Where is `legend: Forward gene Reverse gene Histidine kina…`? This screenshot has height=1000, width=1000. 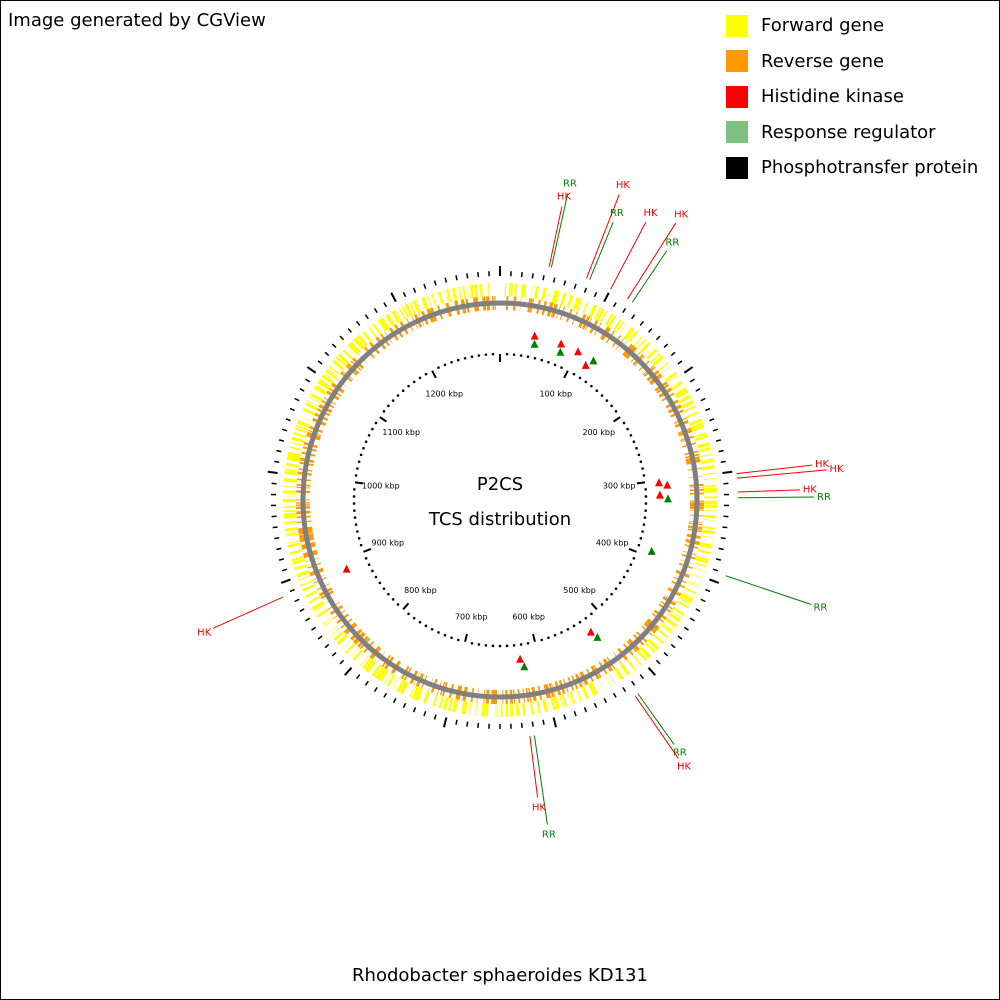
legend: Forward gene Reverse gene Histidine kina… is located at coordinates (852, 97).